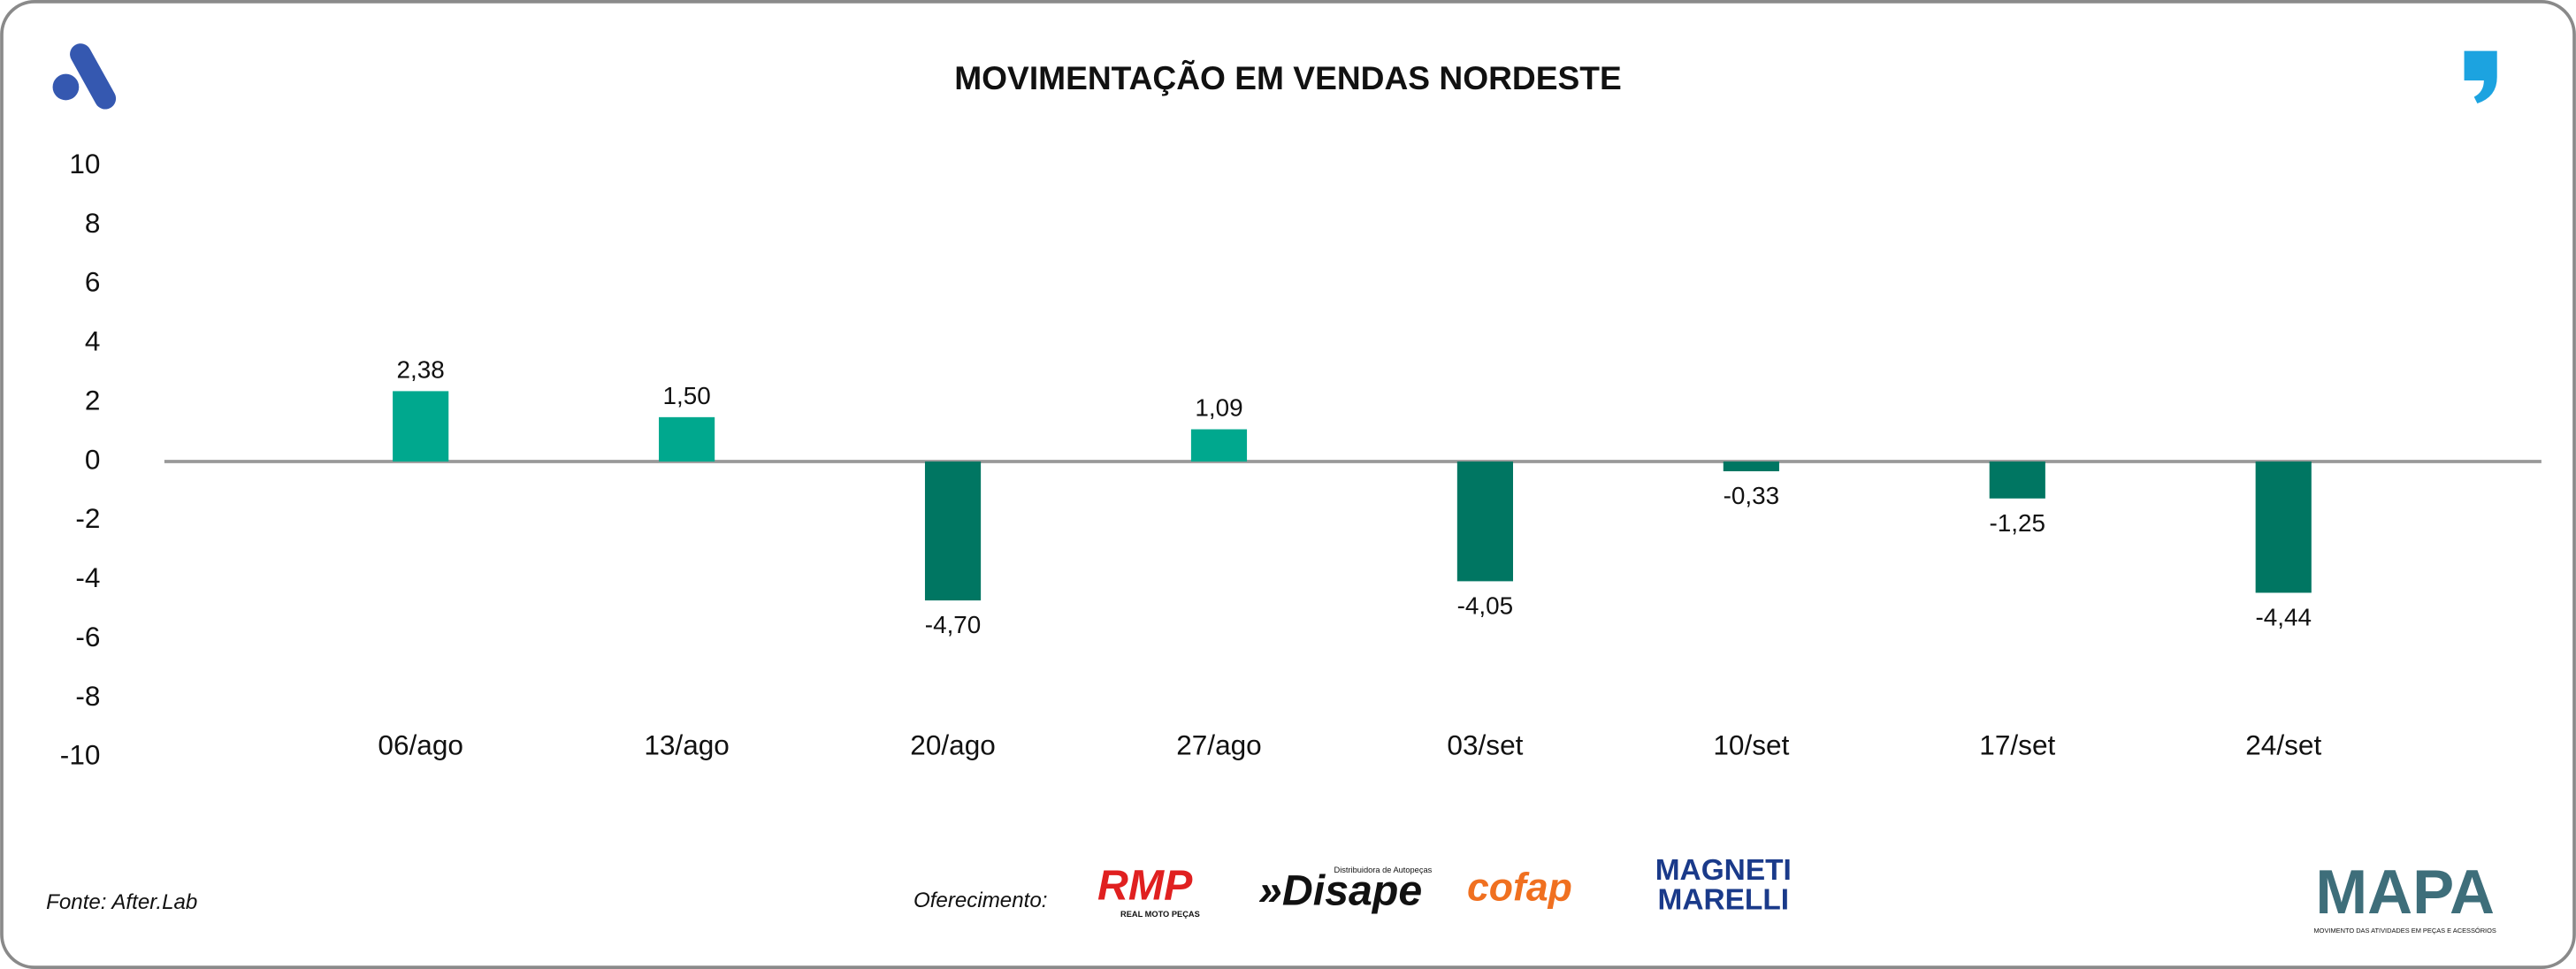  Describe the element at coordinates (953, 745) in the screenshot. I see `x-tick-label: 20/ago` at that location.